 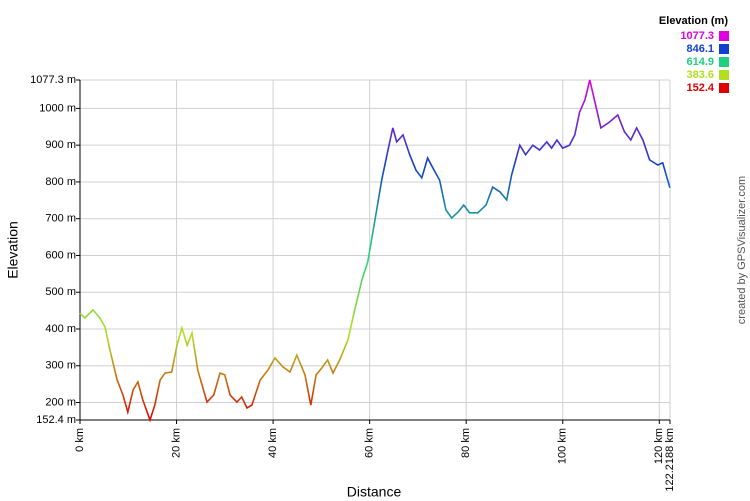 I want to click on y-tick-label: 600 m, so click(x=60, y=255).